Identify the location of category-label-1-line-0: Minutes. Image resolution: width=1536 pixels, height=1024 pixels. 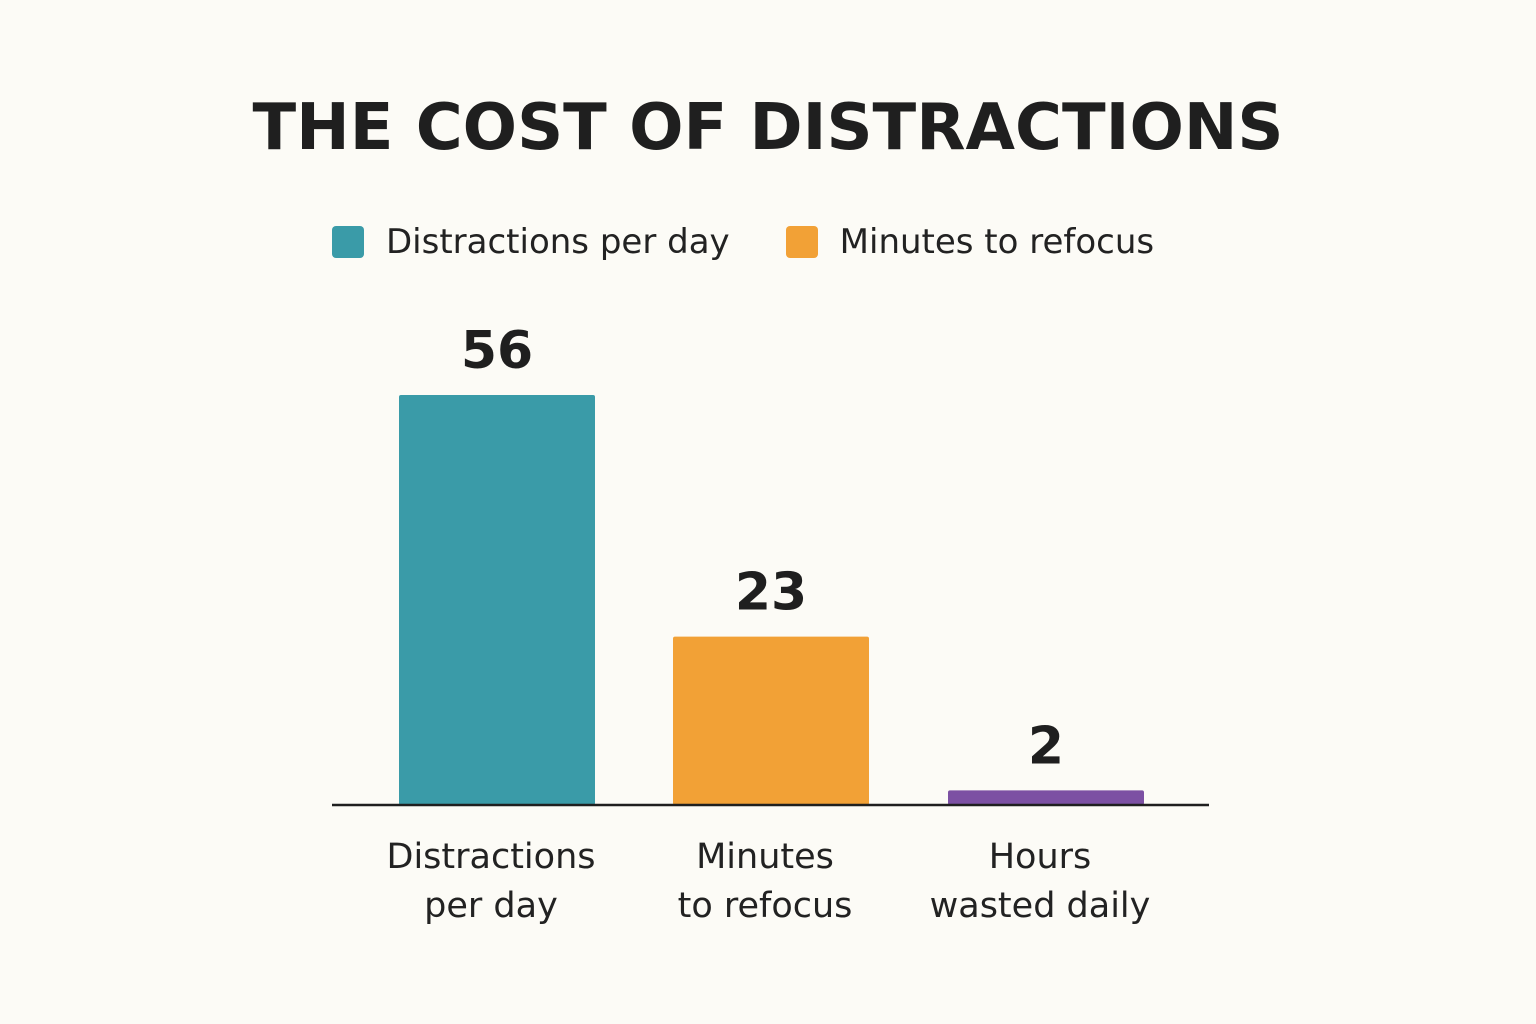
(765, 857).